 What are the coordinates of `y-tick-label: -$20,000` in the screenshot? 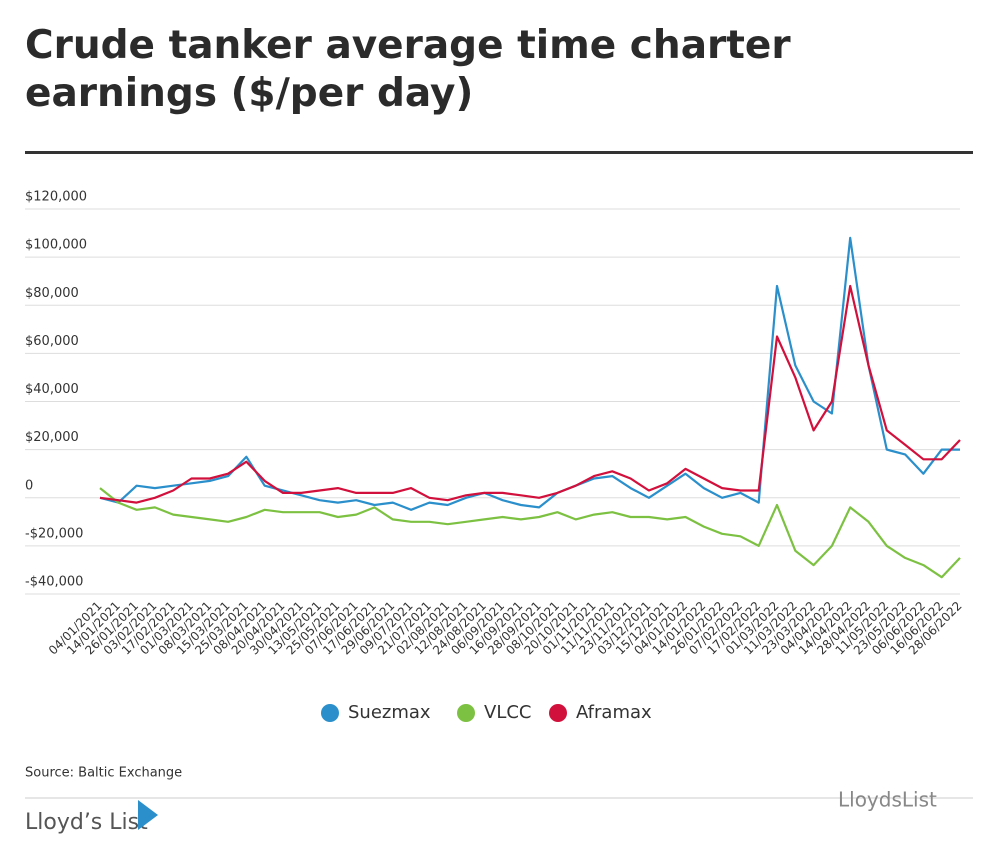 It's located at (54, 533).